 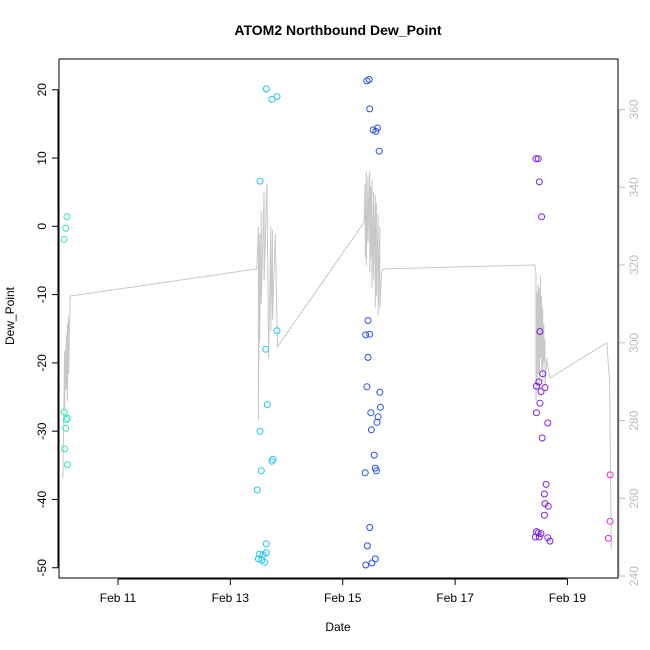 I want to click on y2-tick-label: 340, so click(x=634, y=187).